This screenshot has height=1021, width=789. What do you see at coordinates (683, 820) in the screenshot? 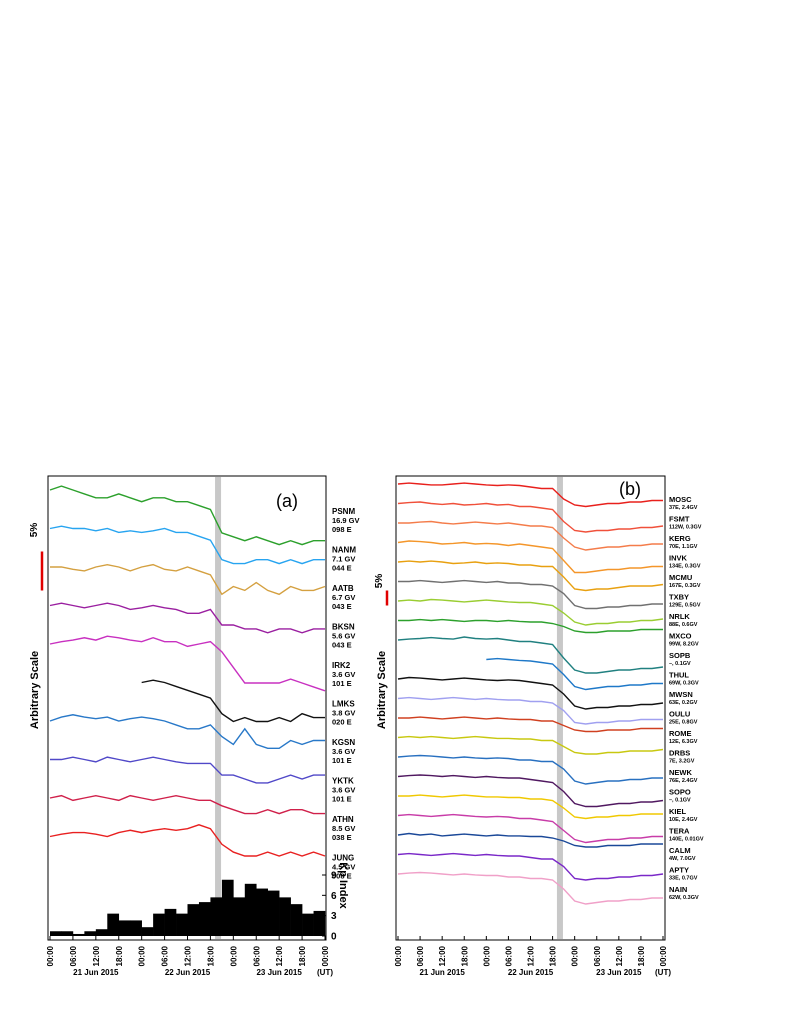
I see `station-info: 10E, 2.4GV` at bounding box center [683, 820].